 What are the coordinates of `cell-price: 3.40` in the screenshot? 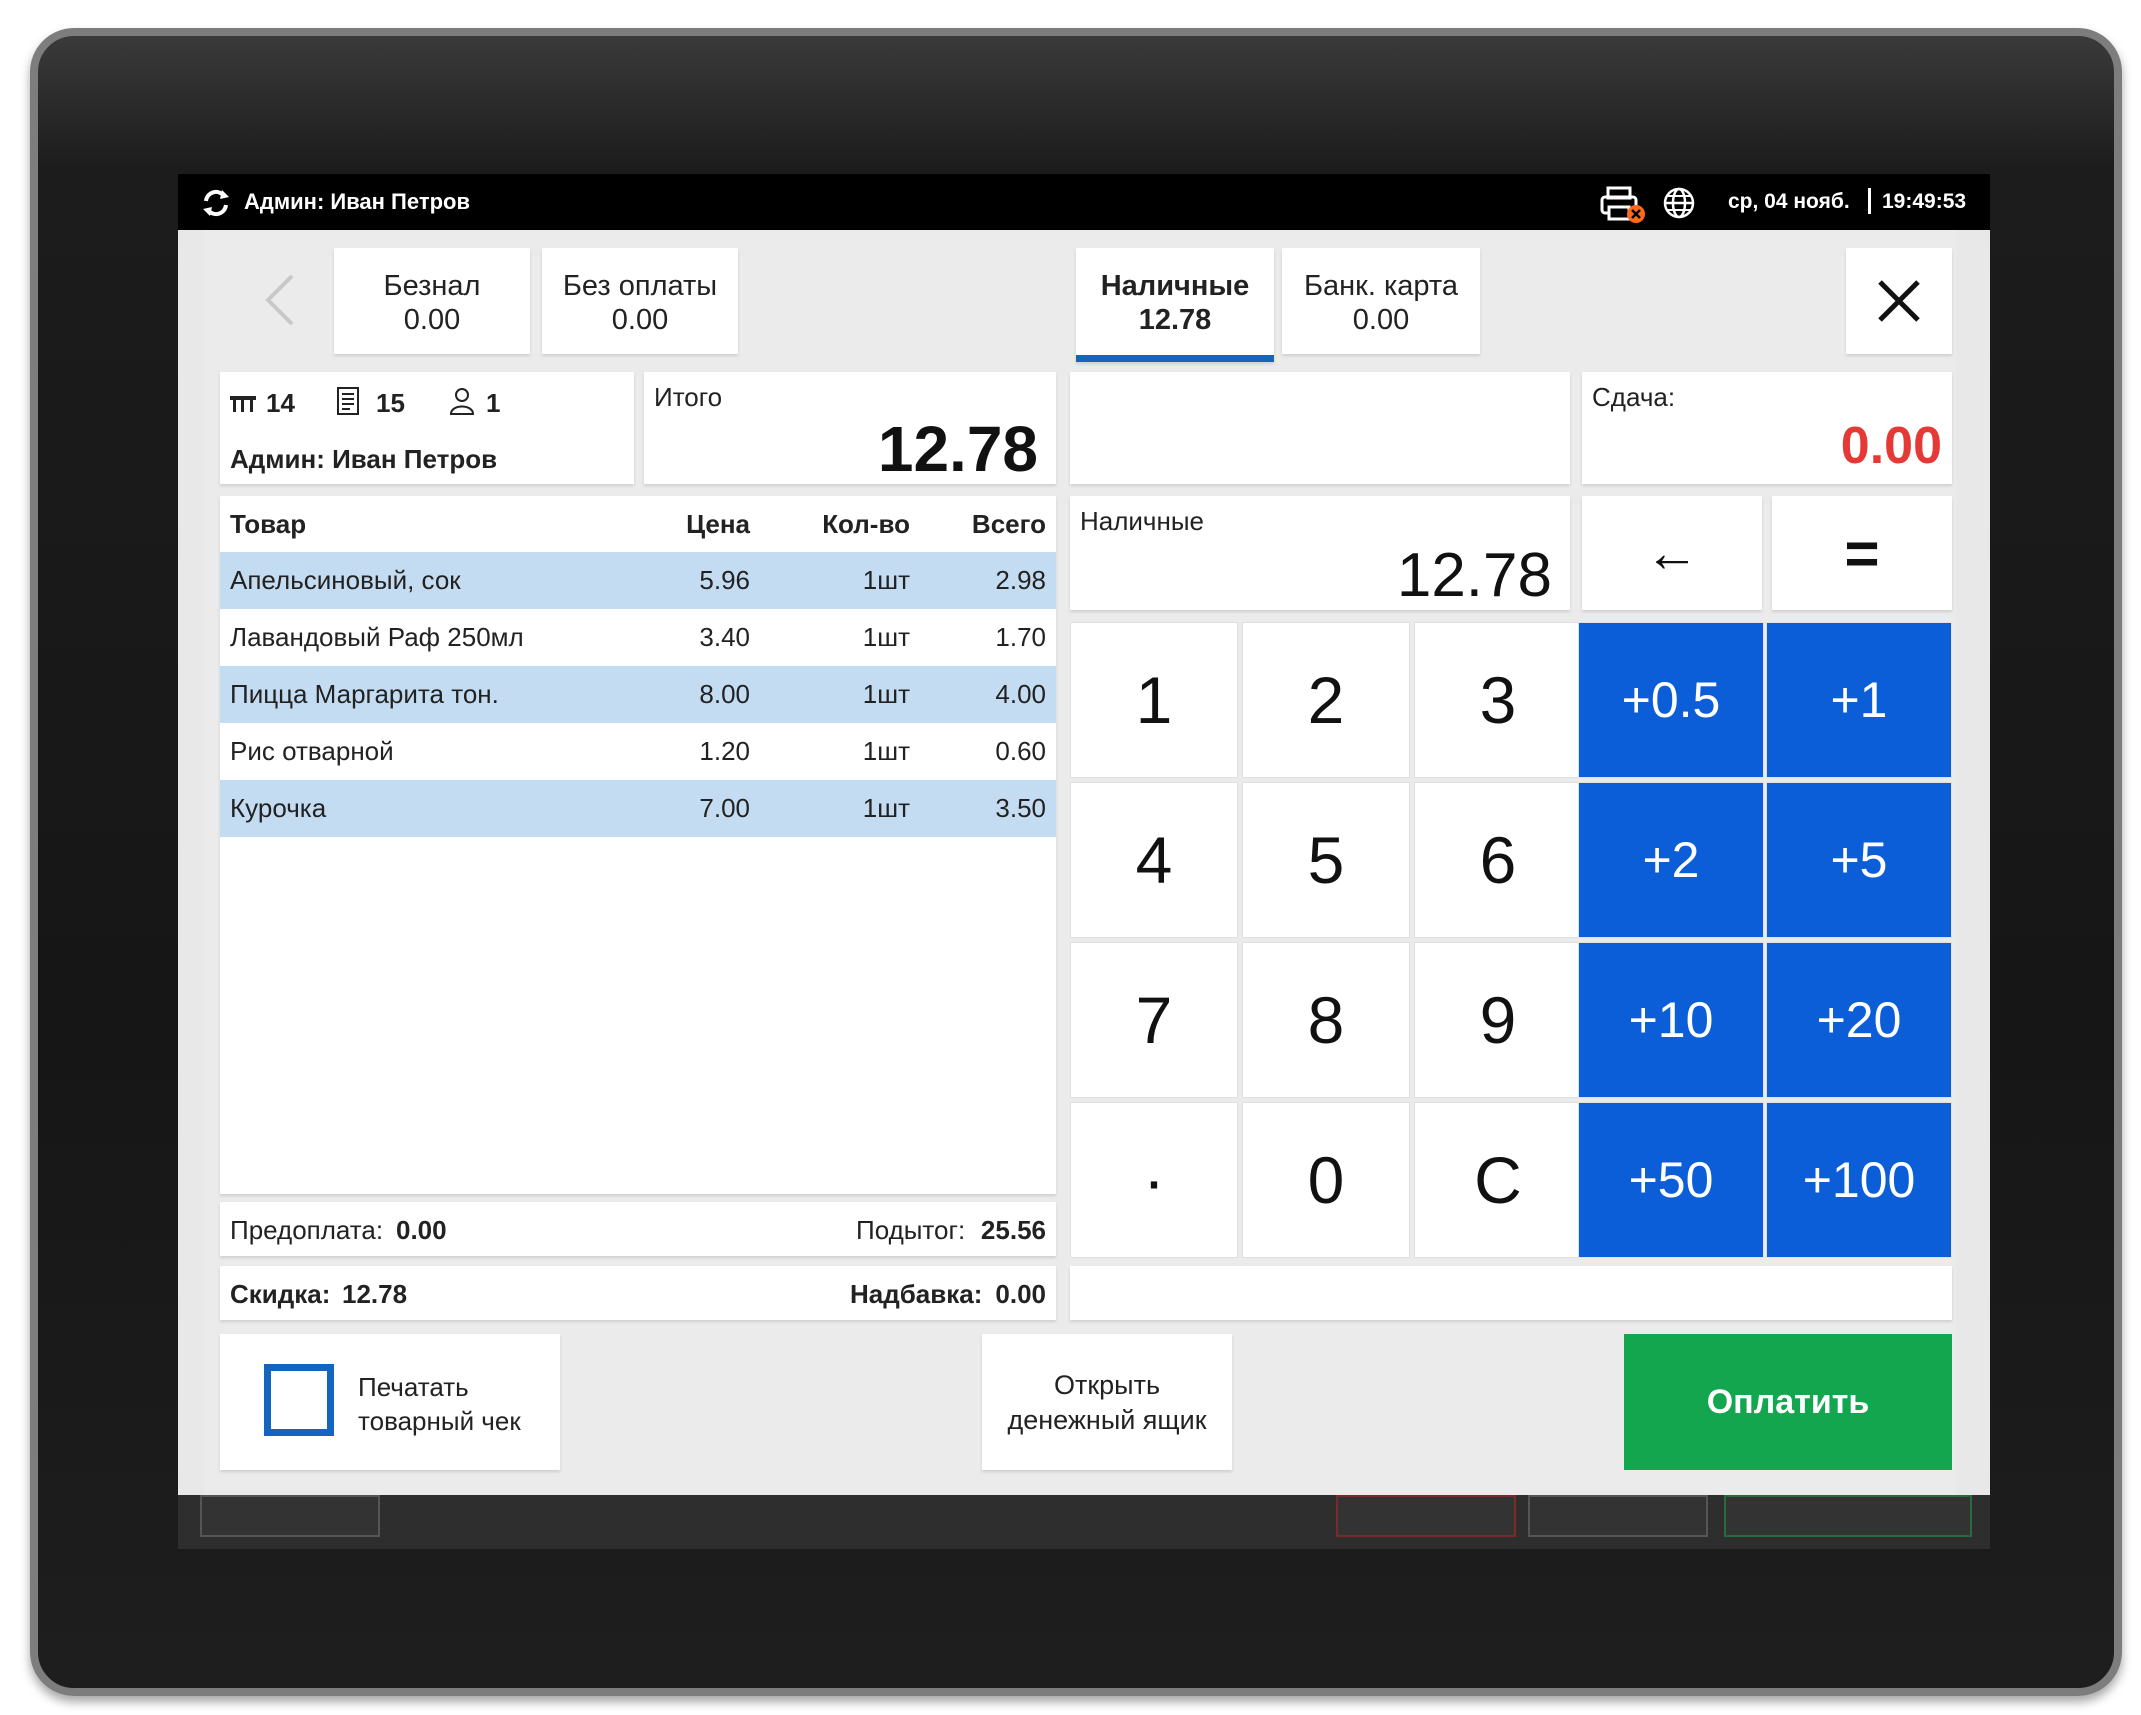 It's located at (724, 637).